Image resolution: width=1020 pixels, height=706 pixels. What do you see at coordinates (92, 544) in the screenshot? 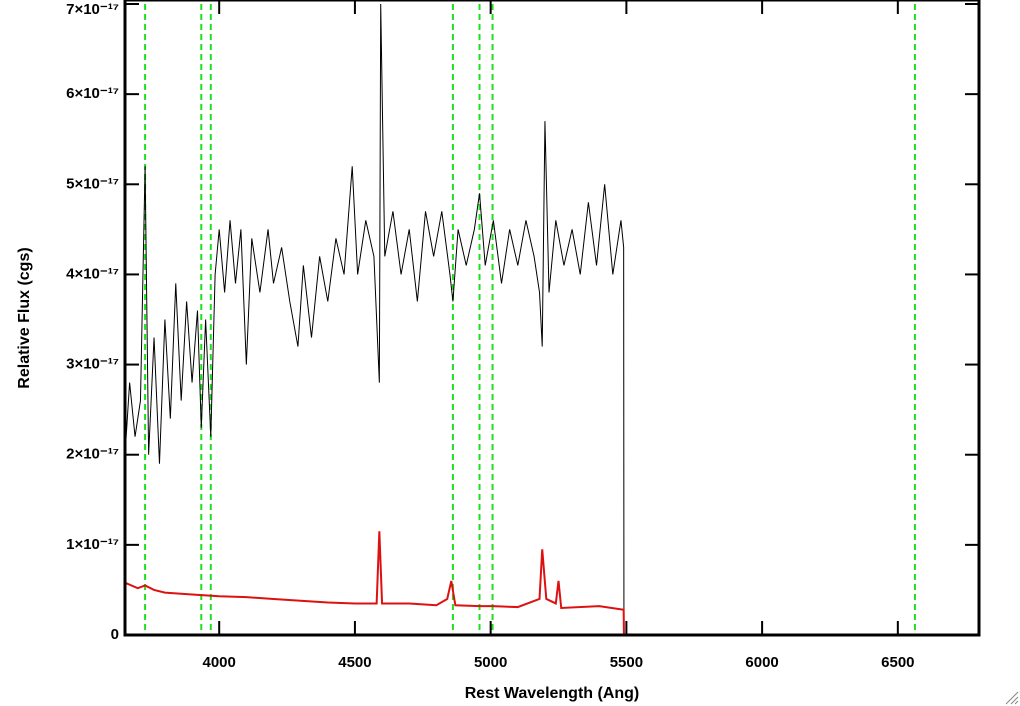
I see `y-tick-label: 1×10⁻¹⁷` at bounding box center [92, 544].